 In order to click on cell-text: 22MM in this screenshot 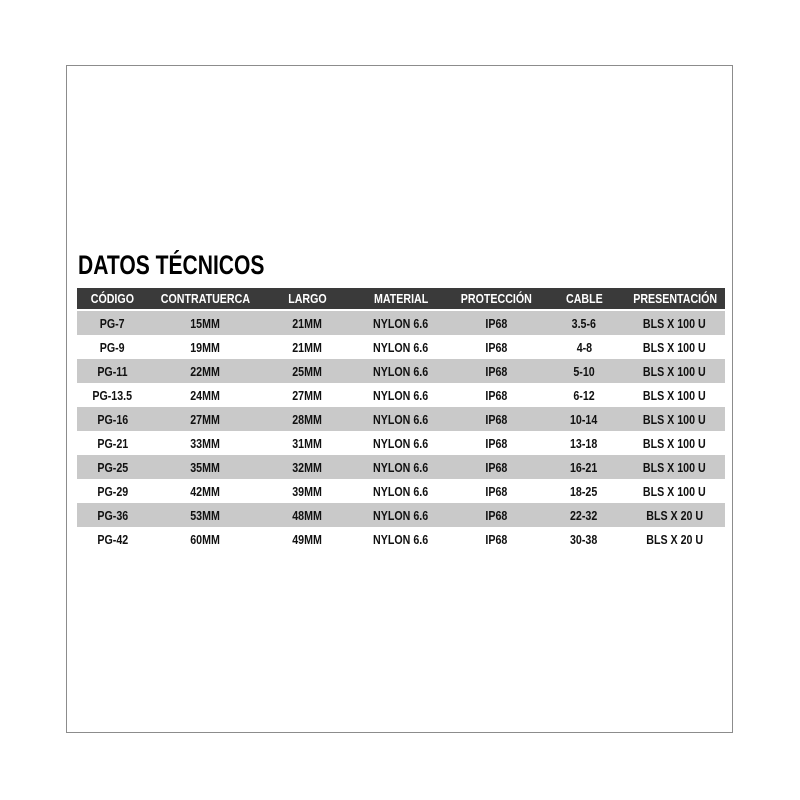, I will do `click(205, 371)`.